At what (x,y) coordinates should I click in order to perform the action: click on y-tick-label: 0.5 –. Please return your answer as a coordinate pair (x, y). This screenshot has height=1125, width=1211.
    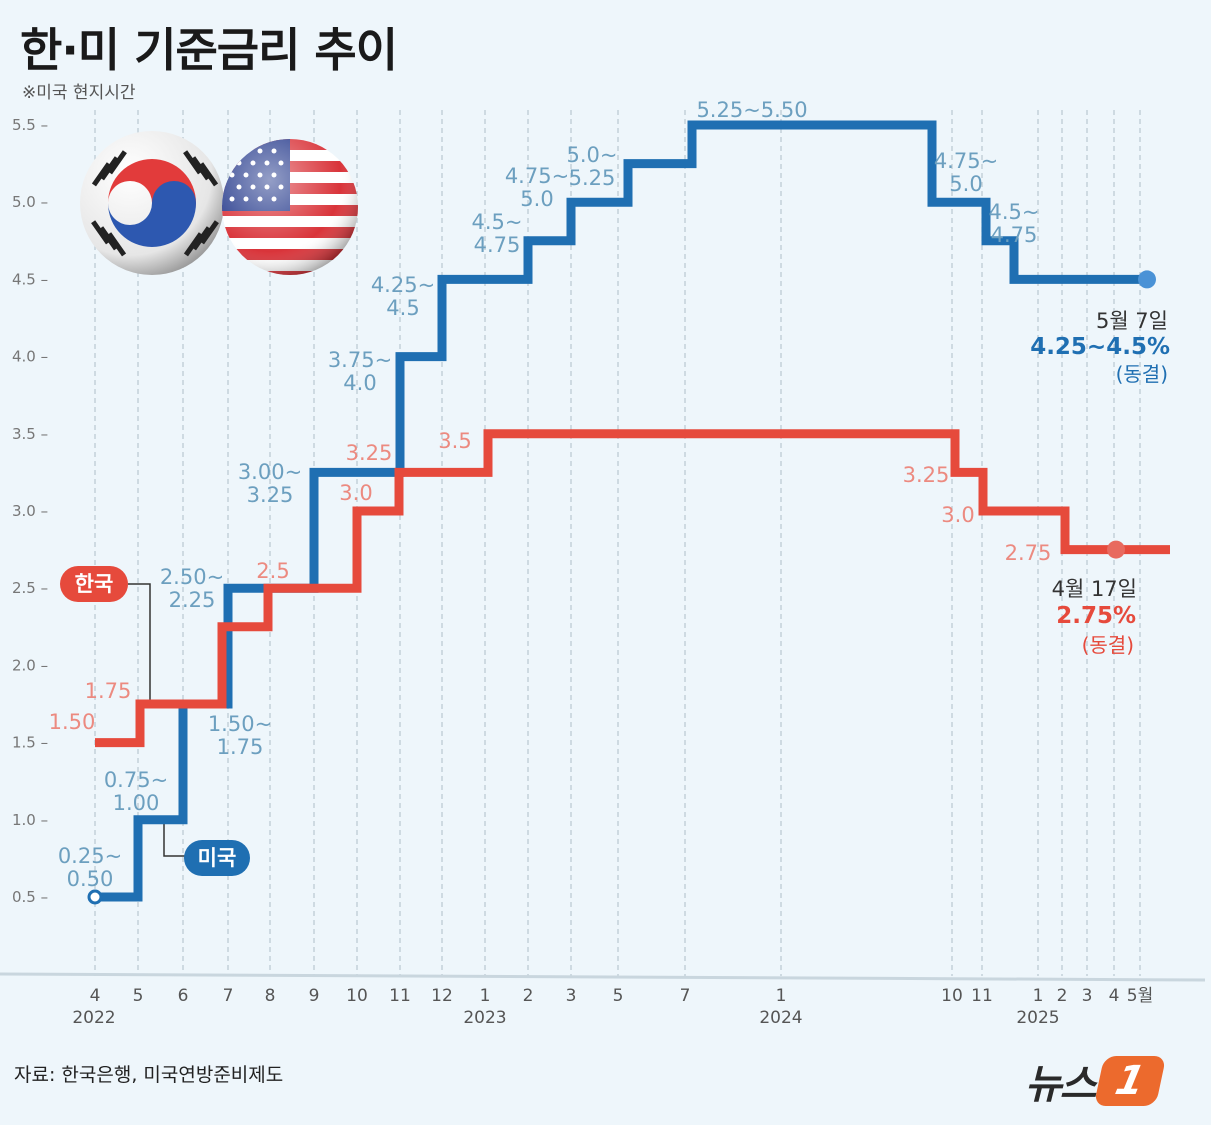
    Looking at the image, I should click on (30, 897).